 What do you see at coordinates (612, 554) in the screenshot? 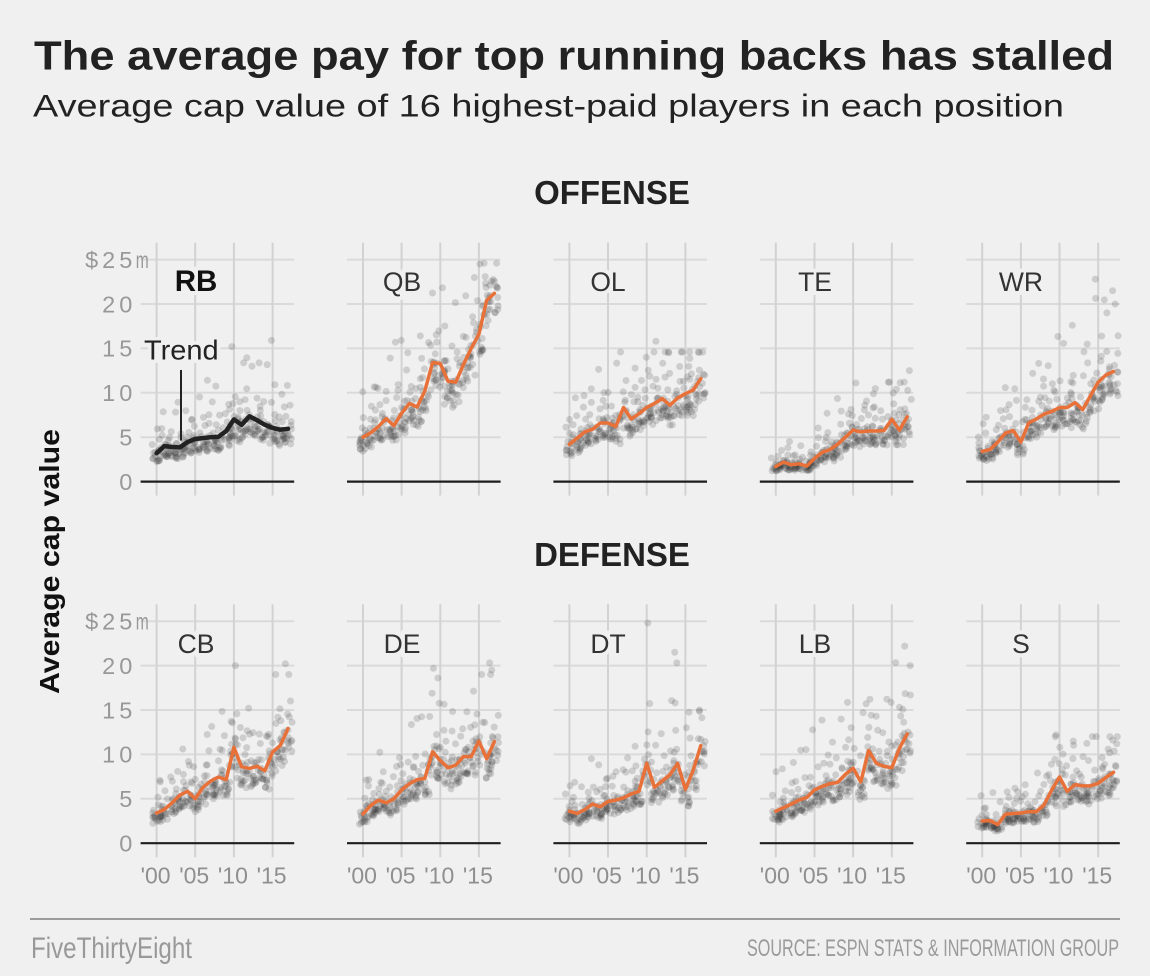
I see `svg-text: DEFENSE` at bounding box center [612, 554].